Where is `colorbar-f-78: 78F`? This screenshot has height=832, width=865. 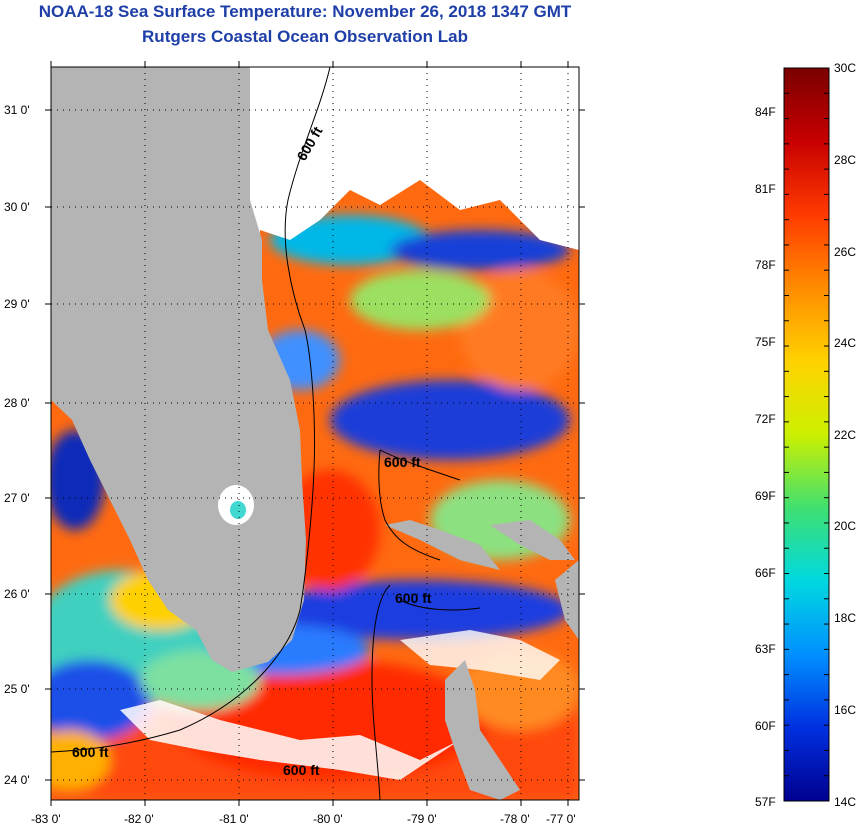
colorbar-f-78: 78F is located at coordinates (765, 265).